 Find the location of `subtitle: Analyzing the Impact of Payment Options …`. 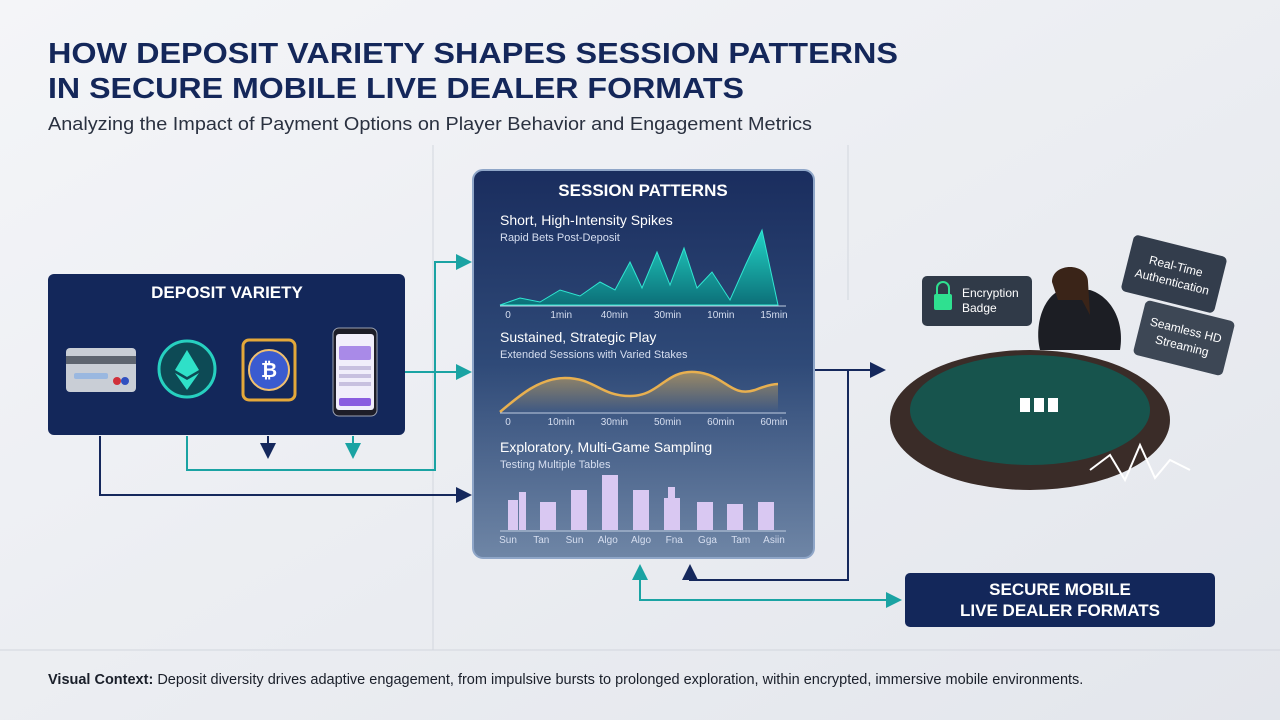

subtitle: Analyzing the Impact of Payment Options … is located at coordinates (430, 124).